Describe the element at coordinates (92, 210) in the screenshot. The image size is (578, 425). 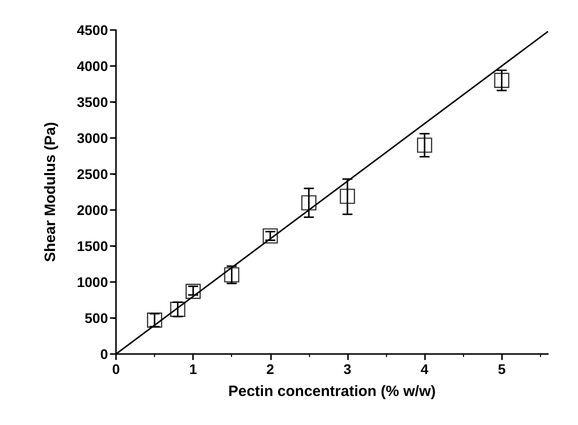
I see `y-tick-label: 2000` at that location.